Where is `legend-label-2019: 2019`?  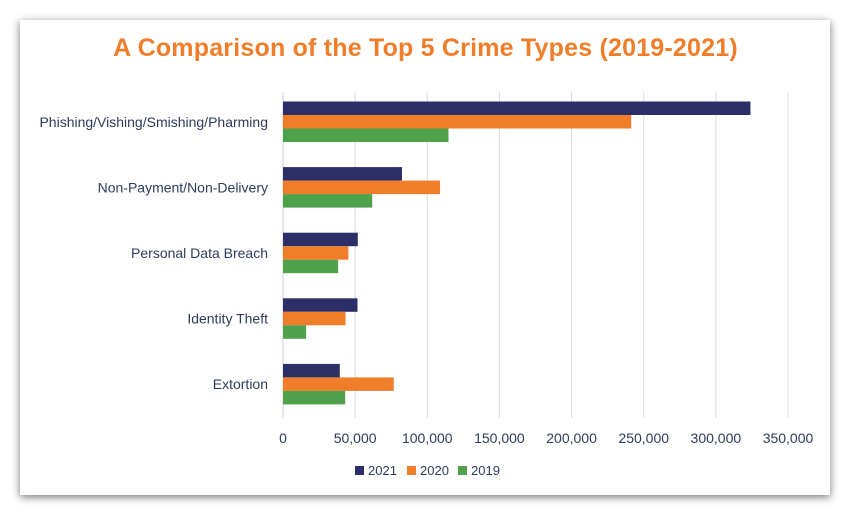
legend-label-2019: 2019 is located at coordinates (485, 470).